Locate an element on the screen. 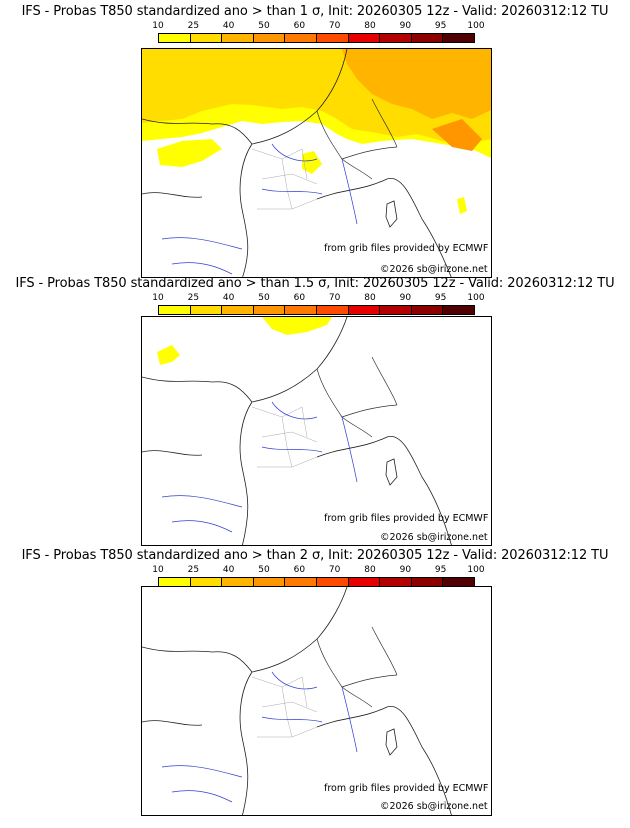 This screenshot has height=828, width=630. probability-area-blob-e is located at coordinates (462, 205).